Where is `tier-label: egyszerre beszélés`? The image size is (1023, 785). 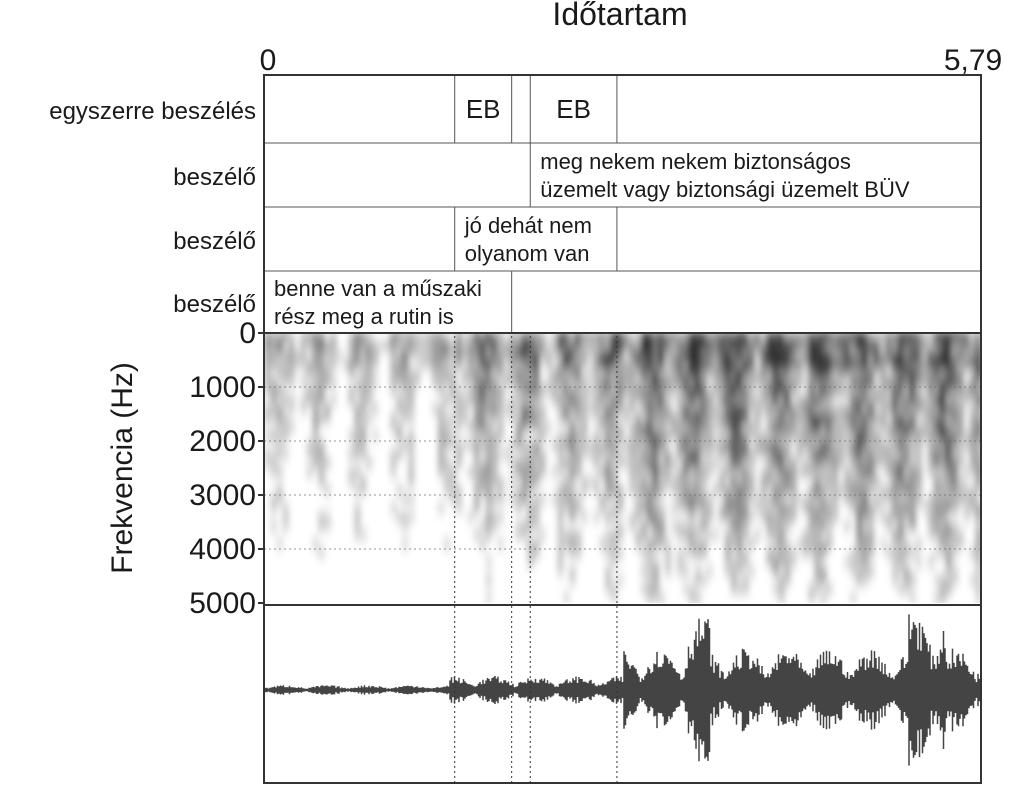 tier-label: egyszerre beszélés is located at coordinates (152, 111).